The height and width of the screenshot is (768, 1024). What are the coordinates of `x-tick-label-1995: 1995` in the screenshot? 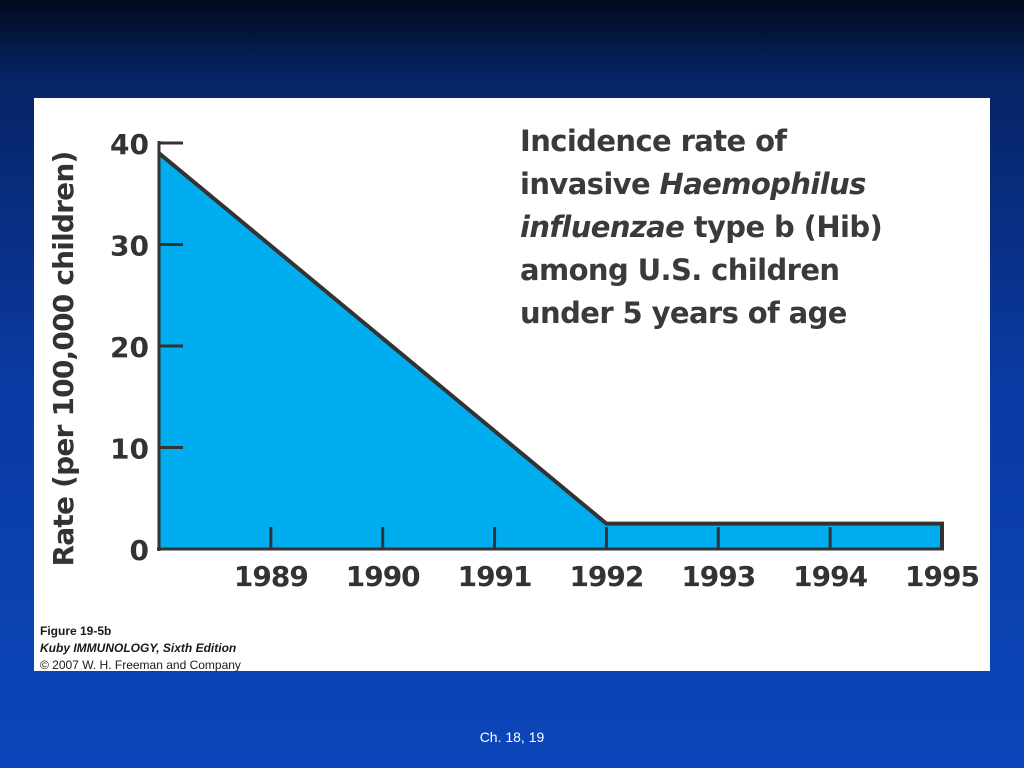 It's located at (942, 576).